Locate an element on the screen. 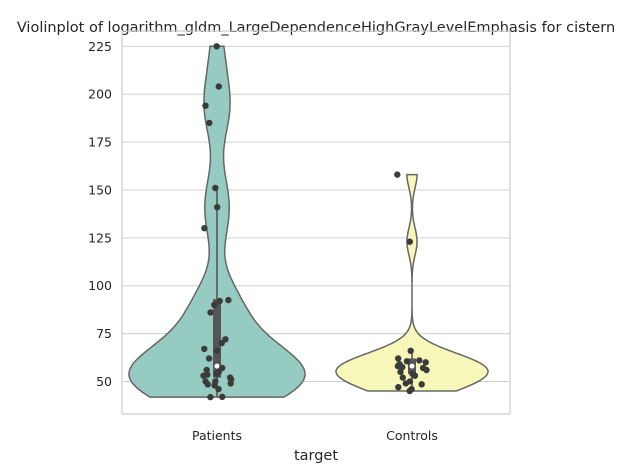 This screenshot has width=631, height=473. x-tick-patients: Patients is located at coordinates (217, 435).